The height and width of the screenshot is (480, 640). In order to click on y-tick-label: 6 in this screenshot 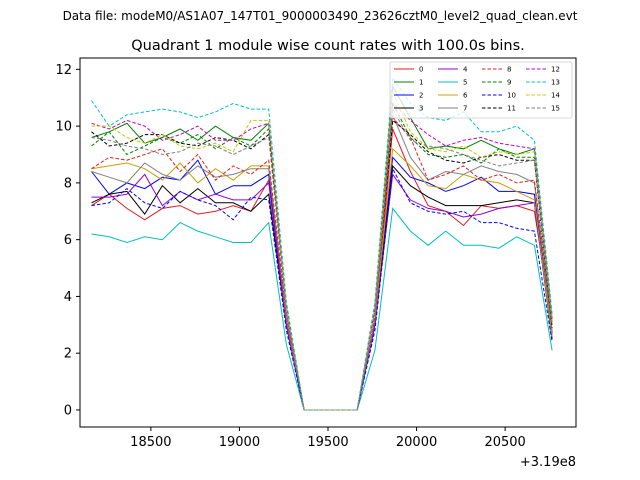, I will do `click(68, 240)`.